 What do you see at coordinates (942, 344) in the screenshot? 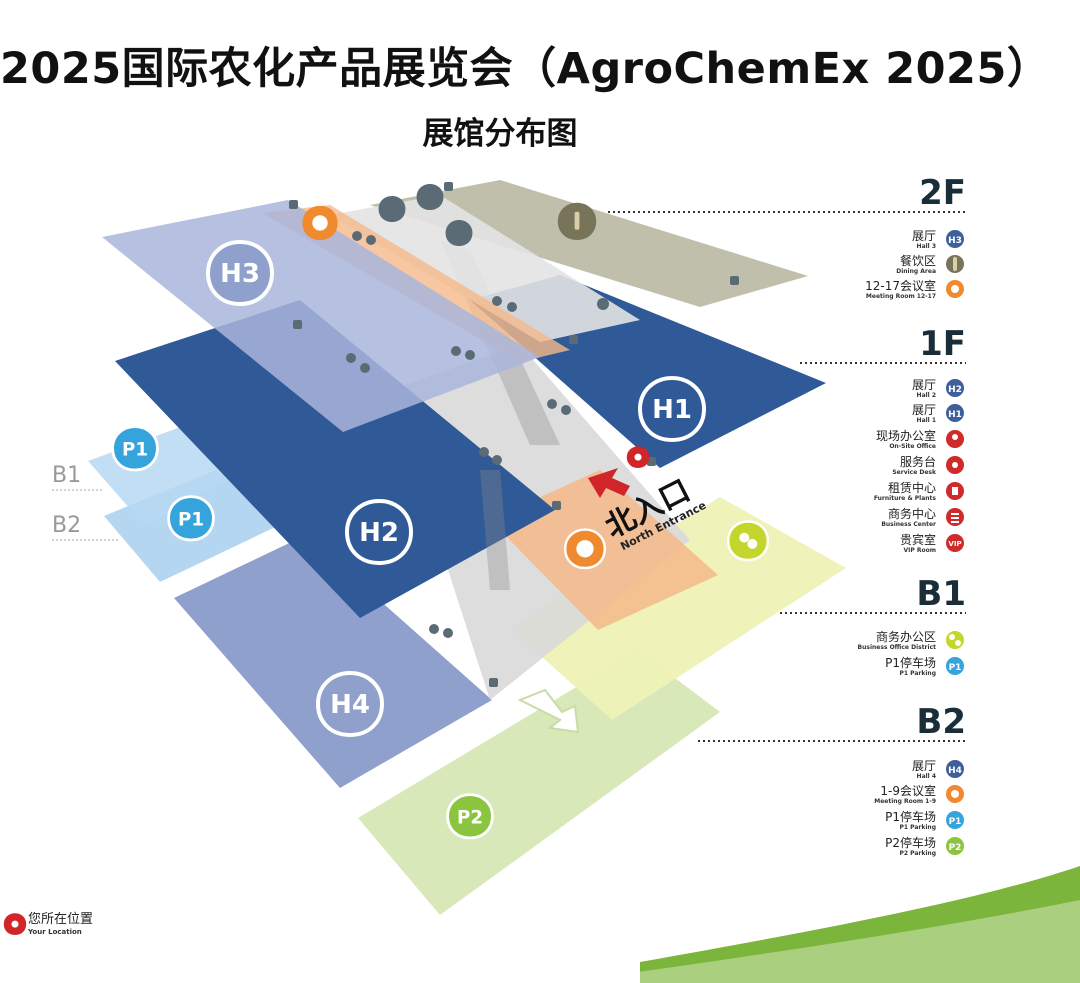
I see `legend-floor-1f: 1F` at bounding box center [942, 344].